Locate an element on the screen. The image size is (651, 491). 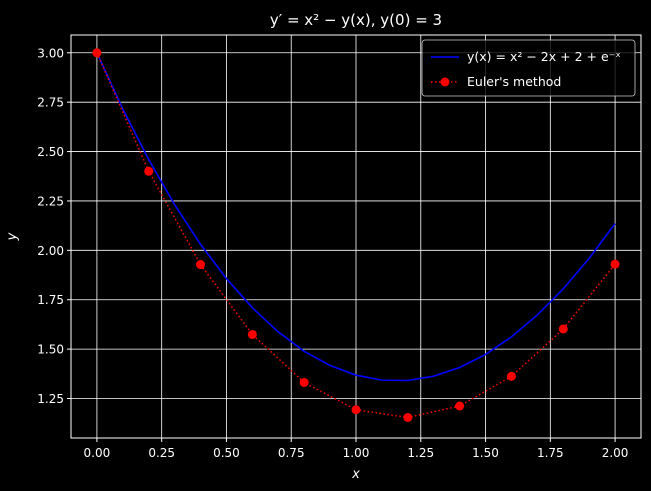
x-tick-label: 1.25 is located at coordinates (420, 453).